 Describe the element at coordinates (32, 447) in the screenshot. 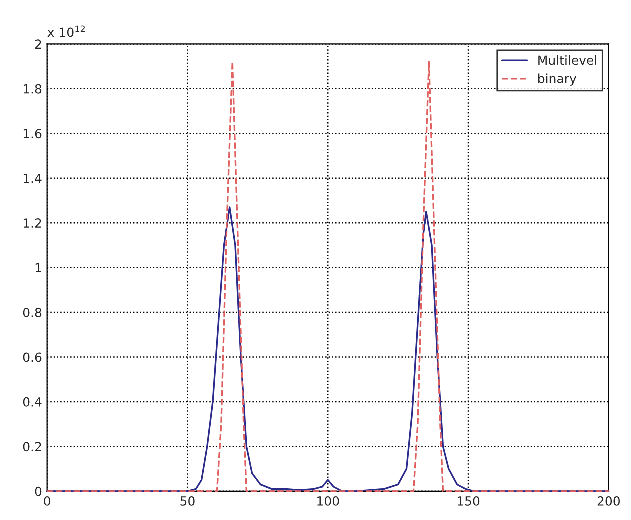

I see `y-tick-label: 0.2` at that location.